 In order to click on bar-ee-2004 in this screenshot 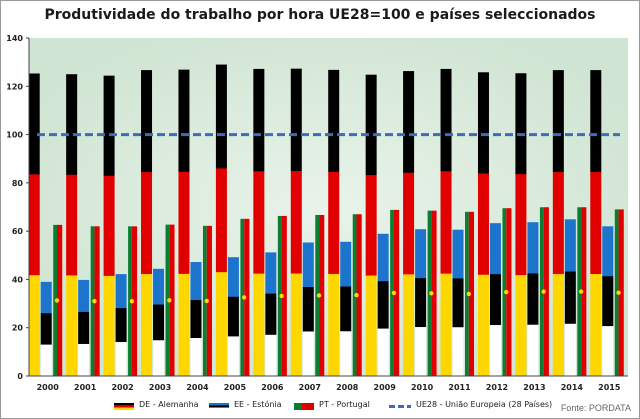, I will do `click(196, 319)`.